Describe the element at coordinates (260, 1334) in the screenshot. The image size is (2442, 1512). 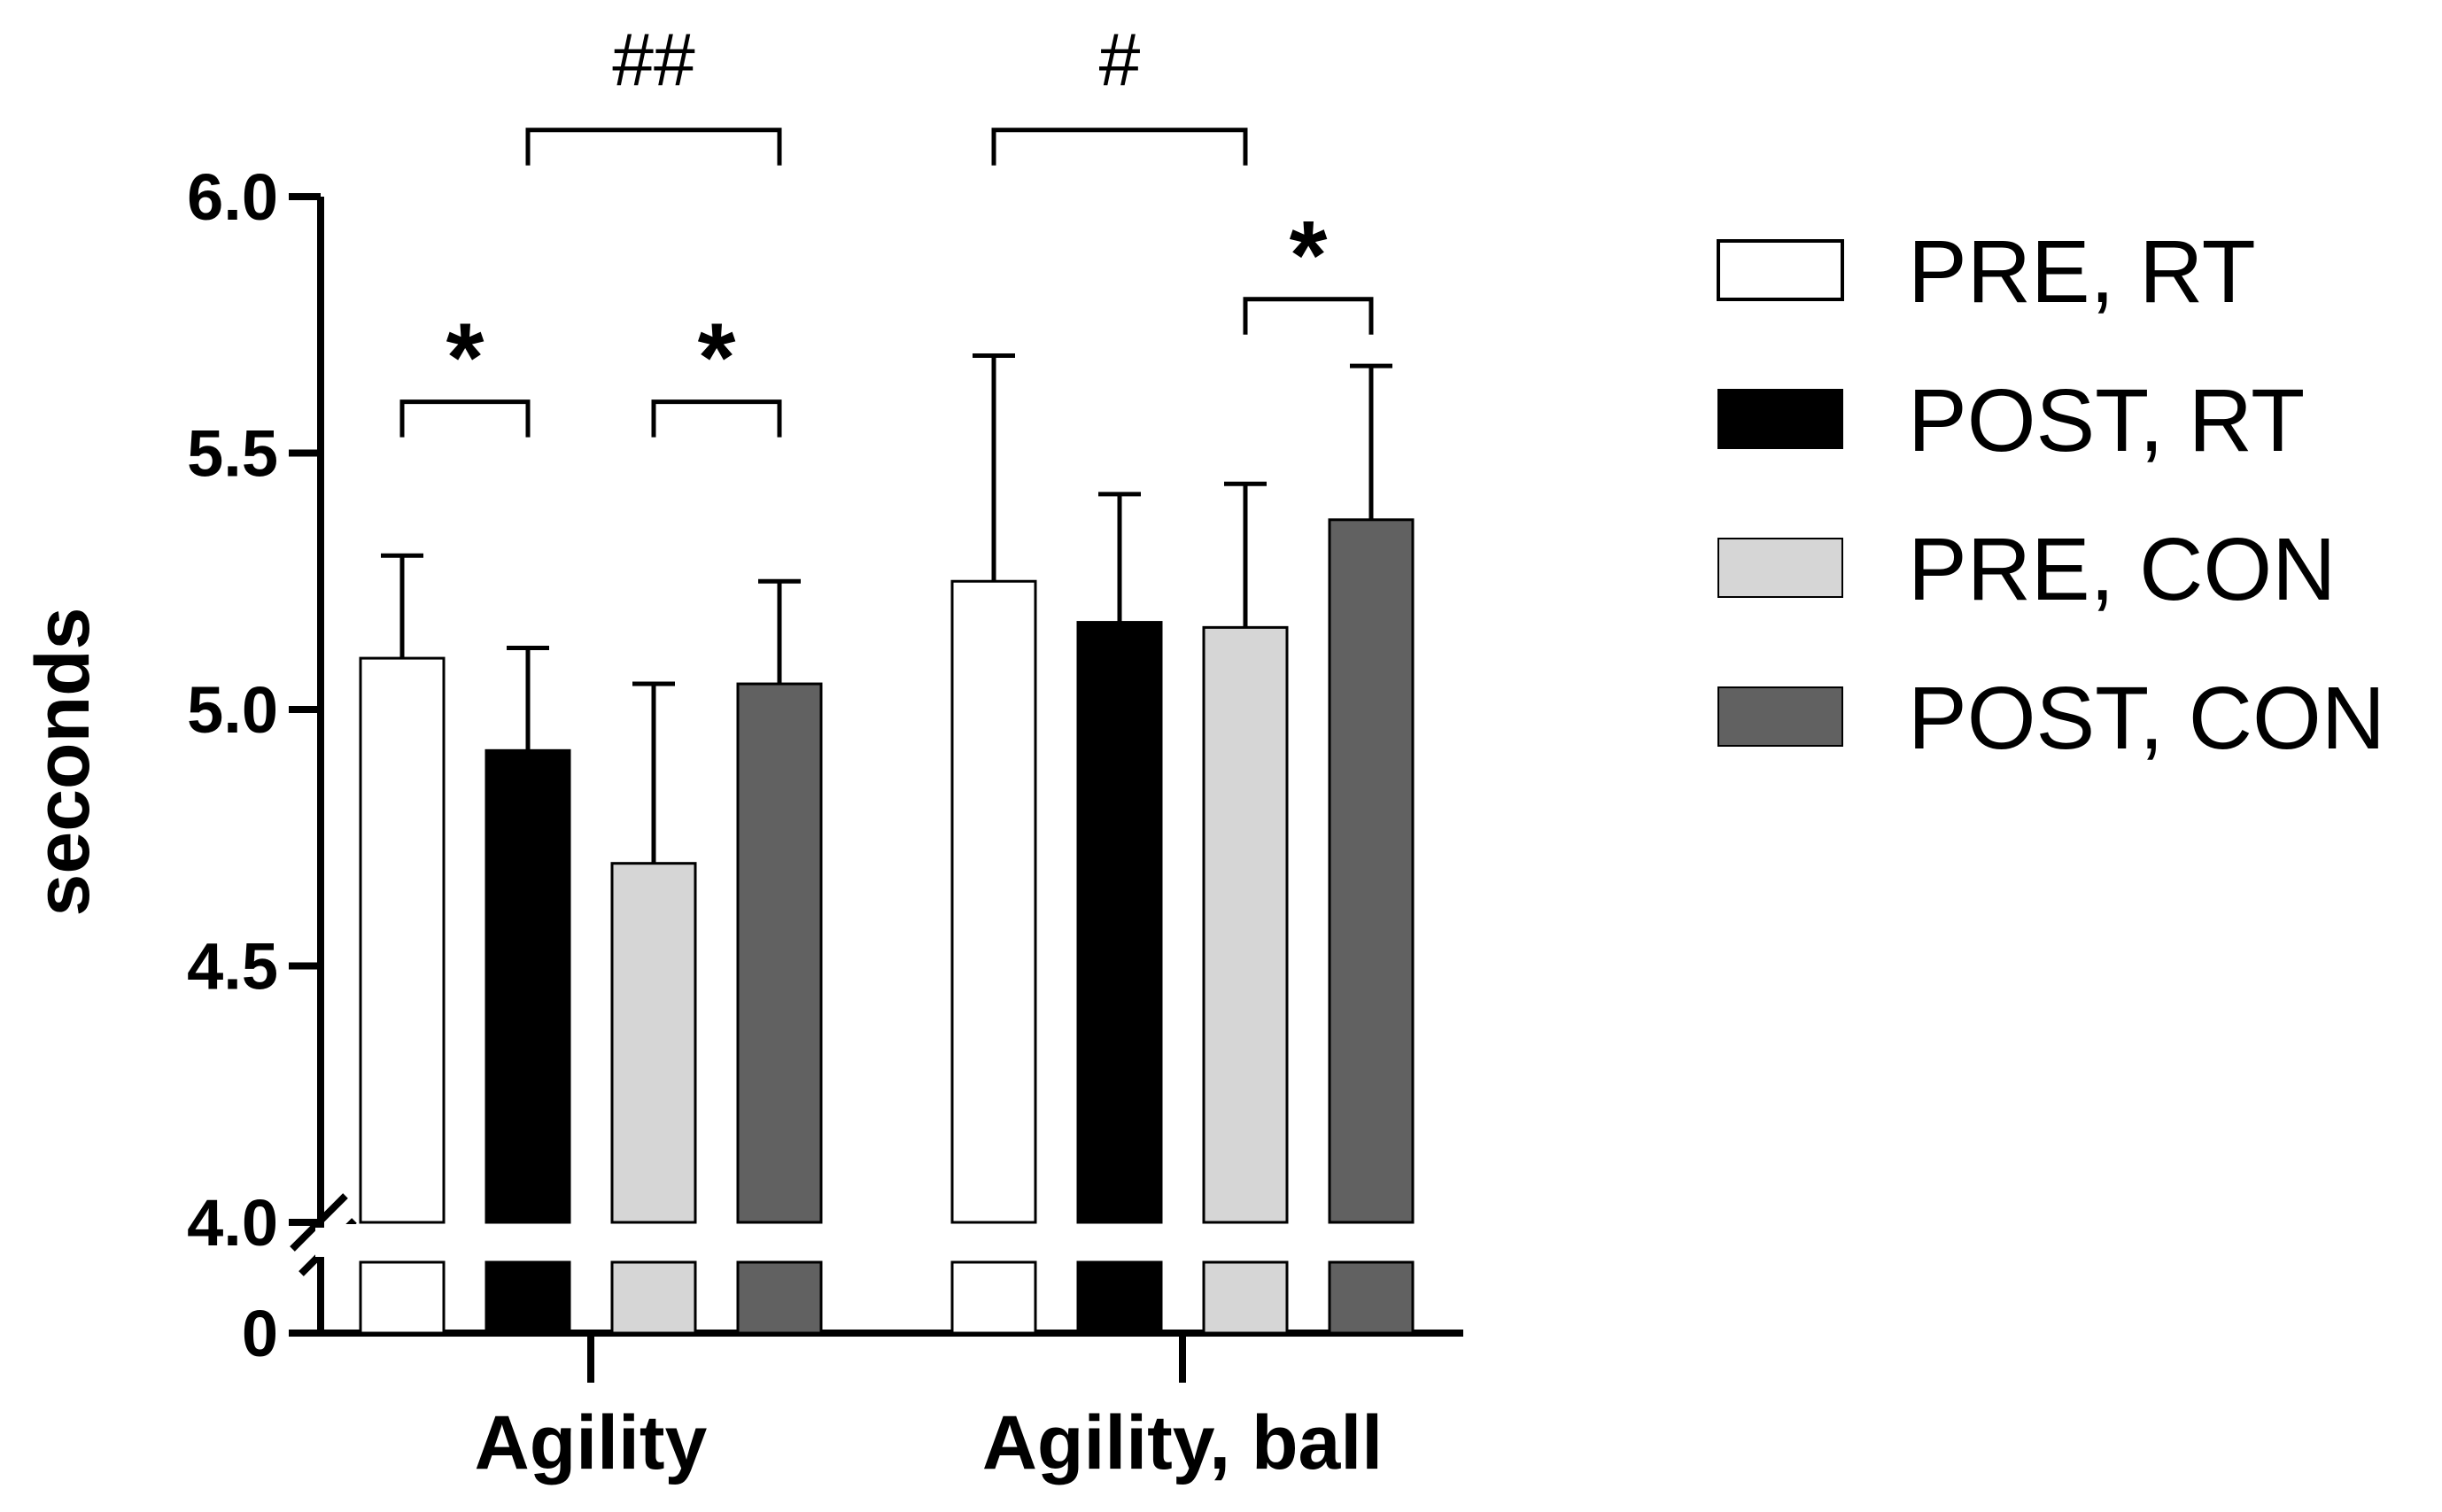
I see `y-tick-label: 0` at that location.